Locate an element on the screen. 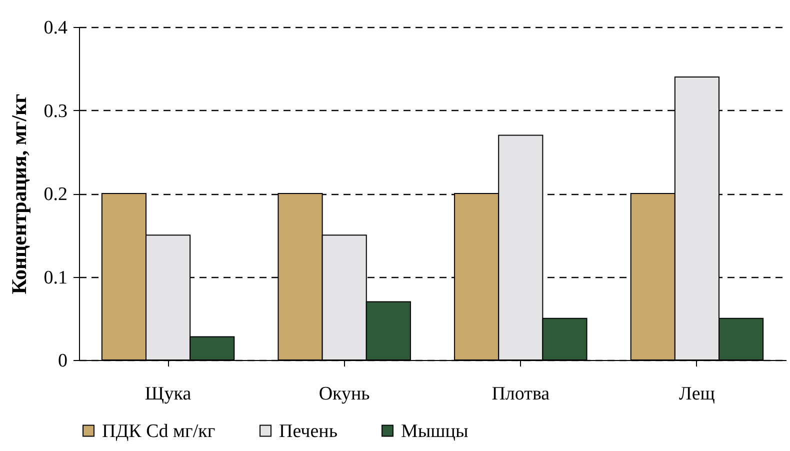 The width and height of the screenshot is (790, 451). y-tick-label: 0.4 is located at coordinates (56, 28).